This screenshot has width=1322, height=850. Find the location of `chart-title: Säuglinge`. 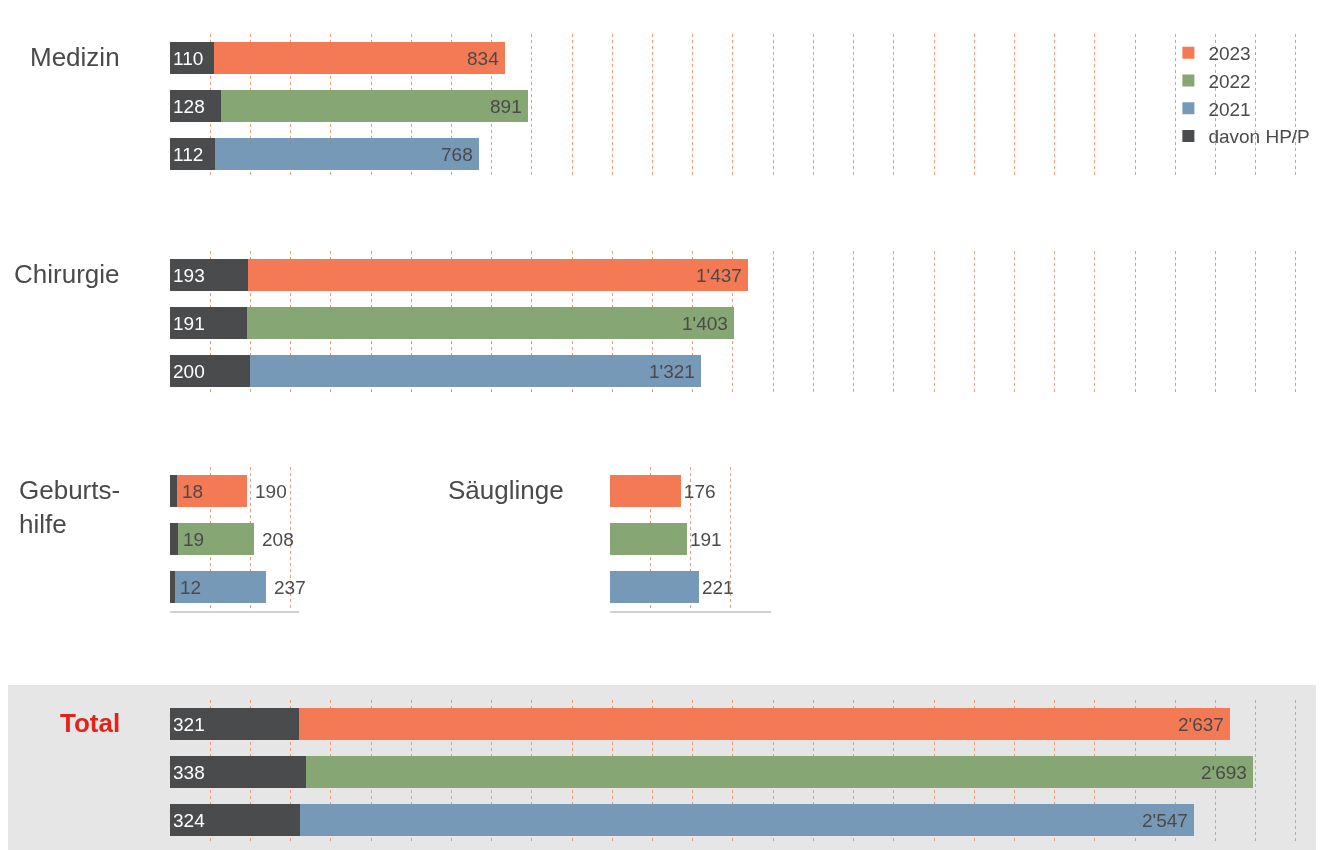

chart-title: Säuglinge is located at coordinates (506, 490).